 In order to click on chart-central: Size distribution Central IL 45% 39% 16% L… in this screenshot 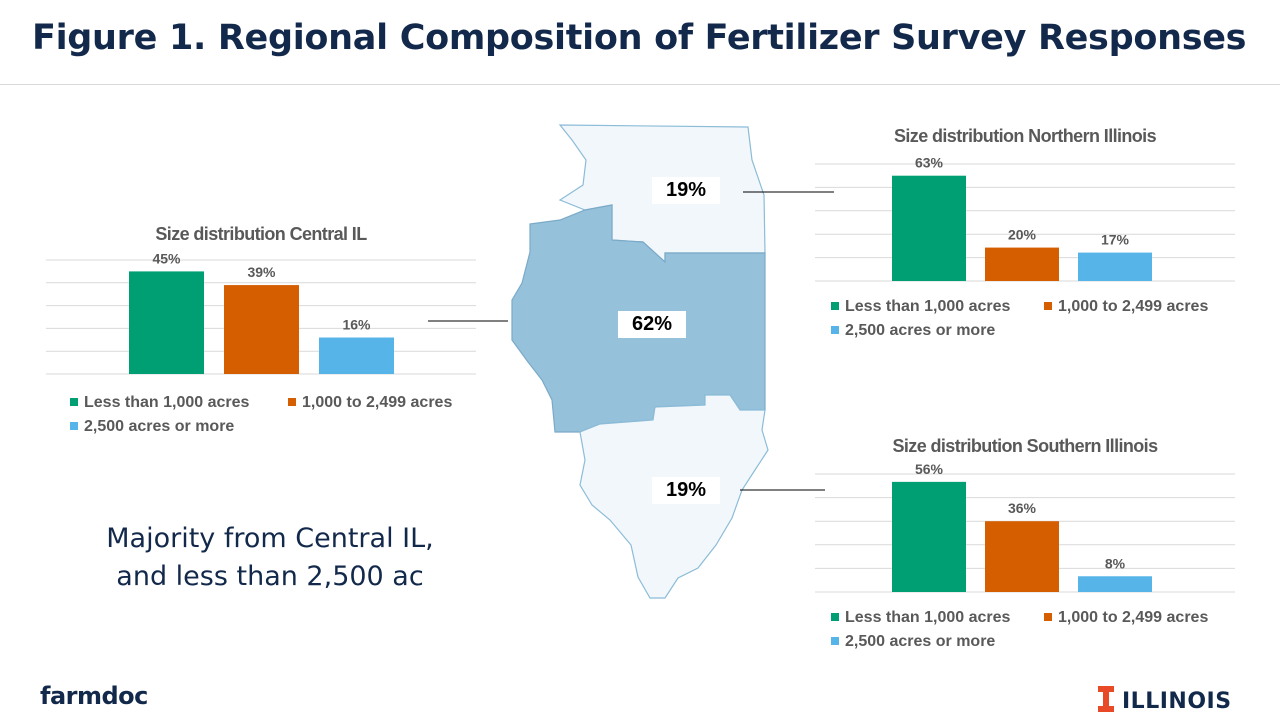, I will do `click(261, 330)`.